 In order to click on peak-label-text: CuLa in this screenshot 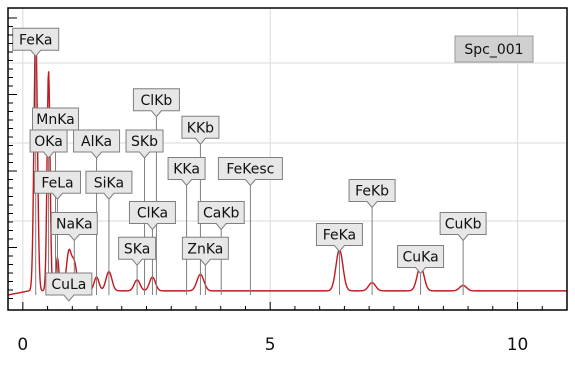, I will do `click(68, 285)`.